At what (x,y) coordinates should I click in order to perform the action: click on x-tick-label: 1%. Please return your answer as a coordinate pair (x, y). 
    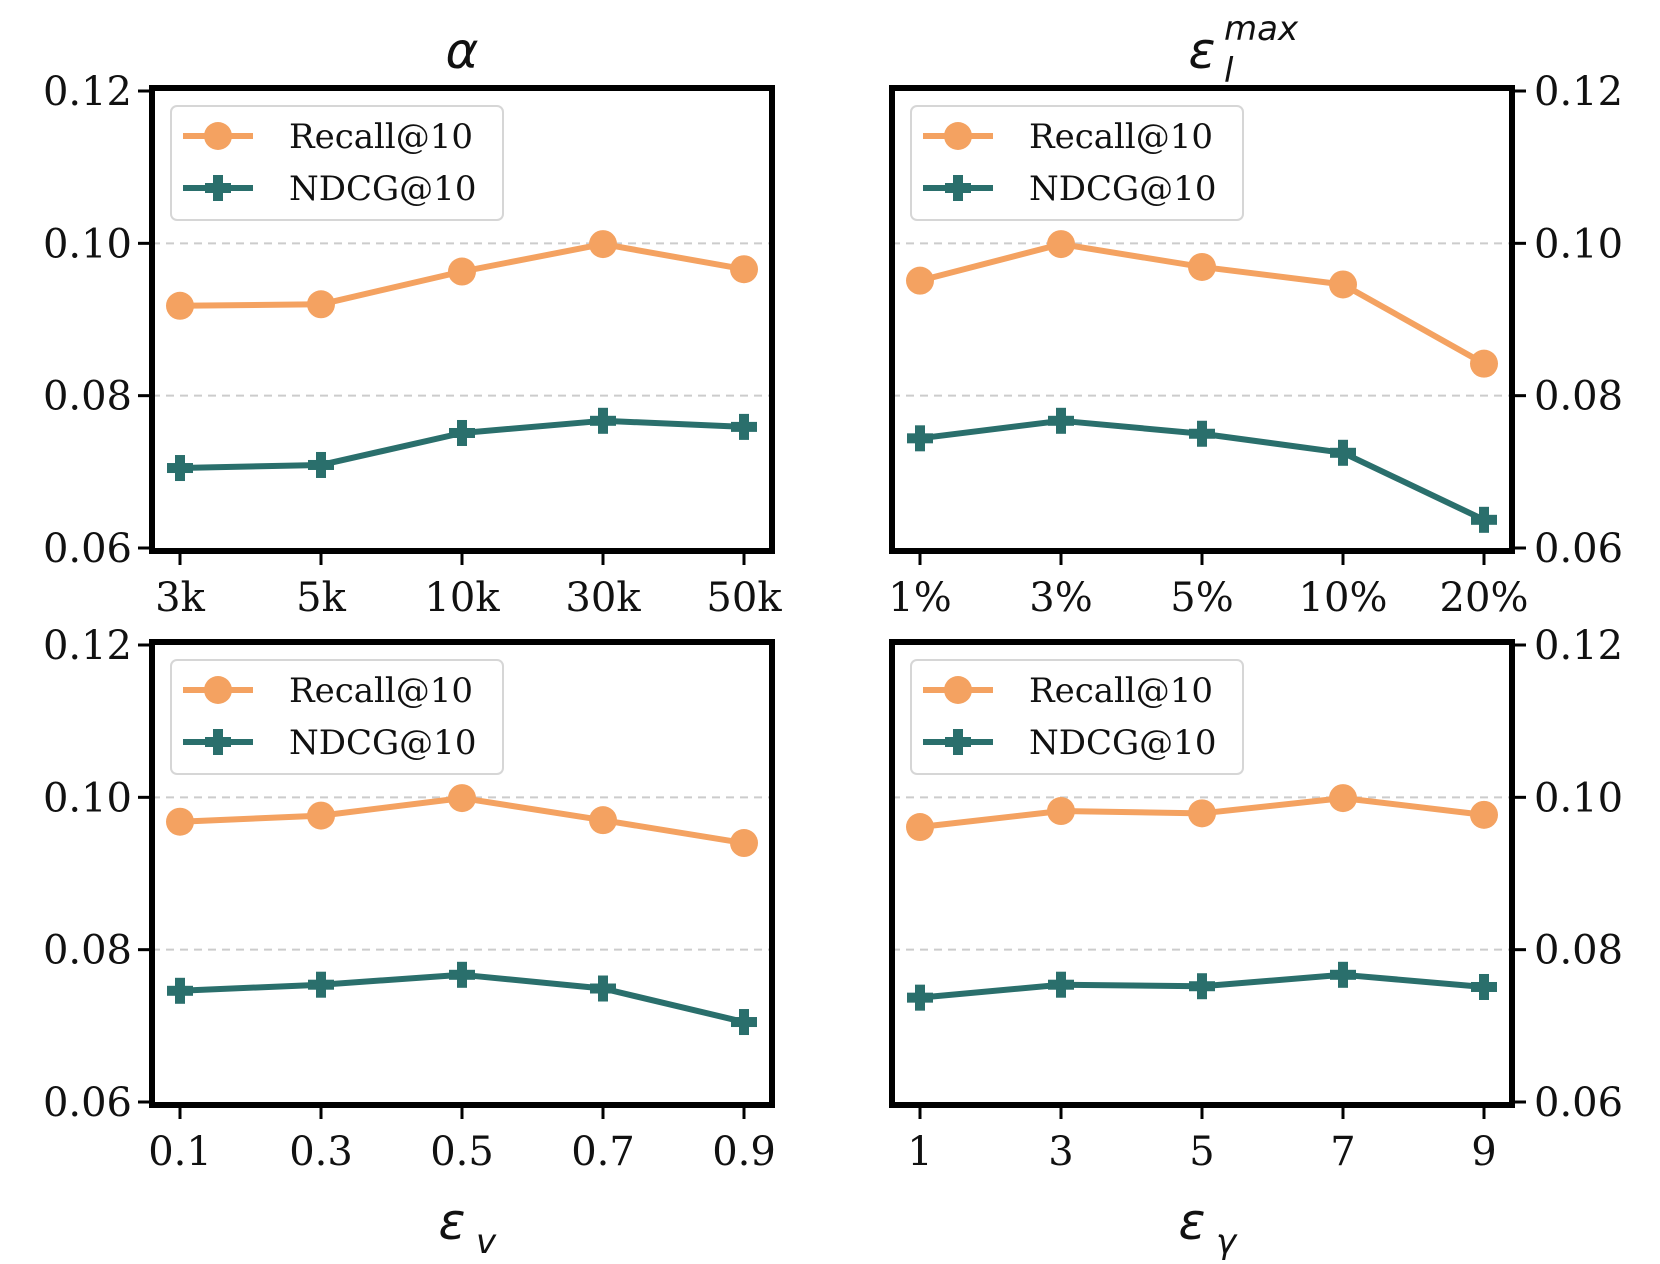
    Looking at the image, I should click on (919, 598).